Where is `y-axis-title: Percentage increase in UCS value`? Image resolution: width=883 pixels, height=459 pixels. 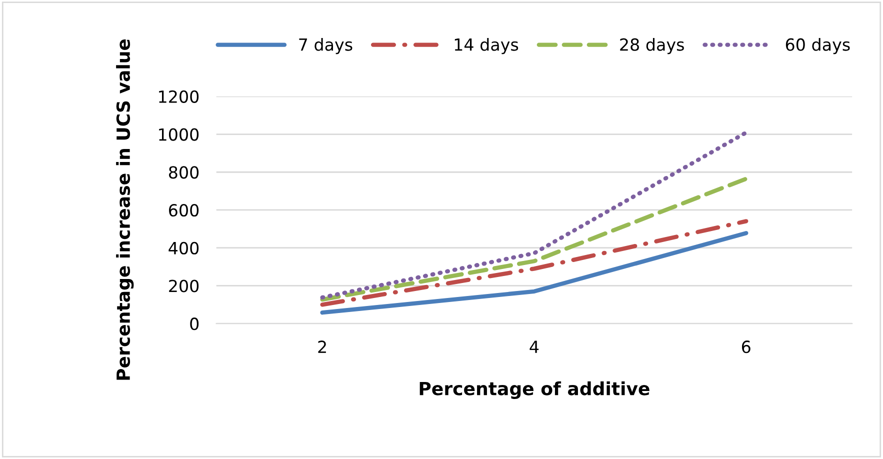
y-axis-title: Percentage increase in UCS value is located at coordinates (125, 209).